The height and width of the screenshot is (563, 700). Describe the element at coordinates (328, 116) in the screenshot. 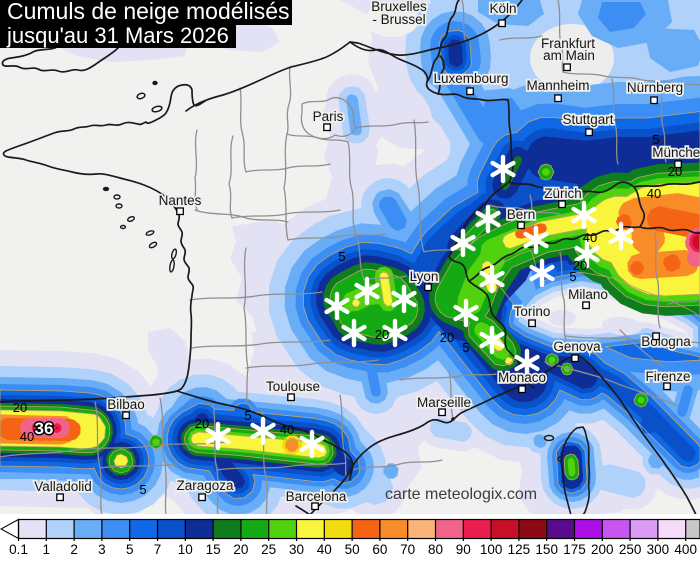

I see `svg-text: Paris` at that location.